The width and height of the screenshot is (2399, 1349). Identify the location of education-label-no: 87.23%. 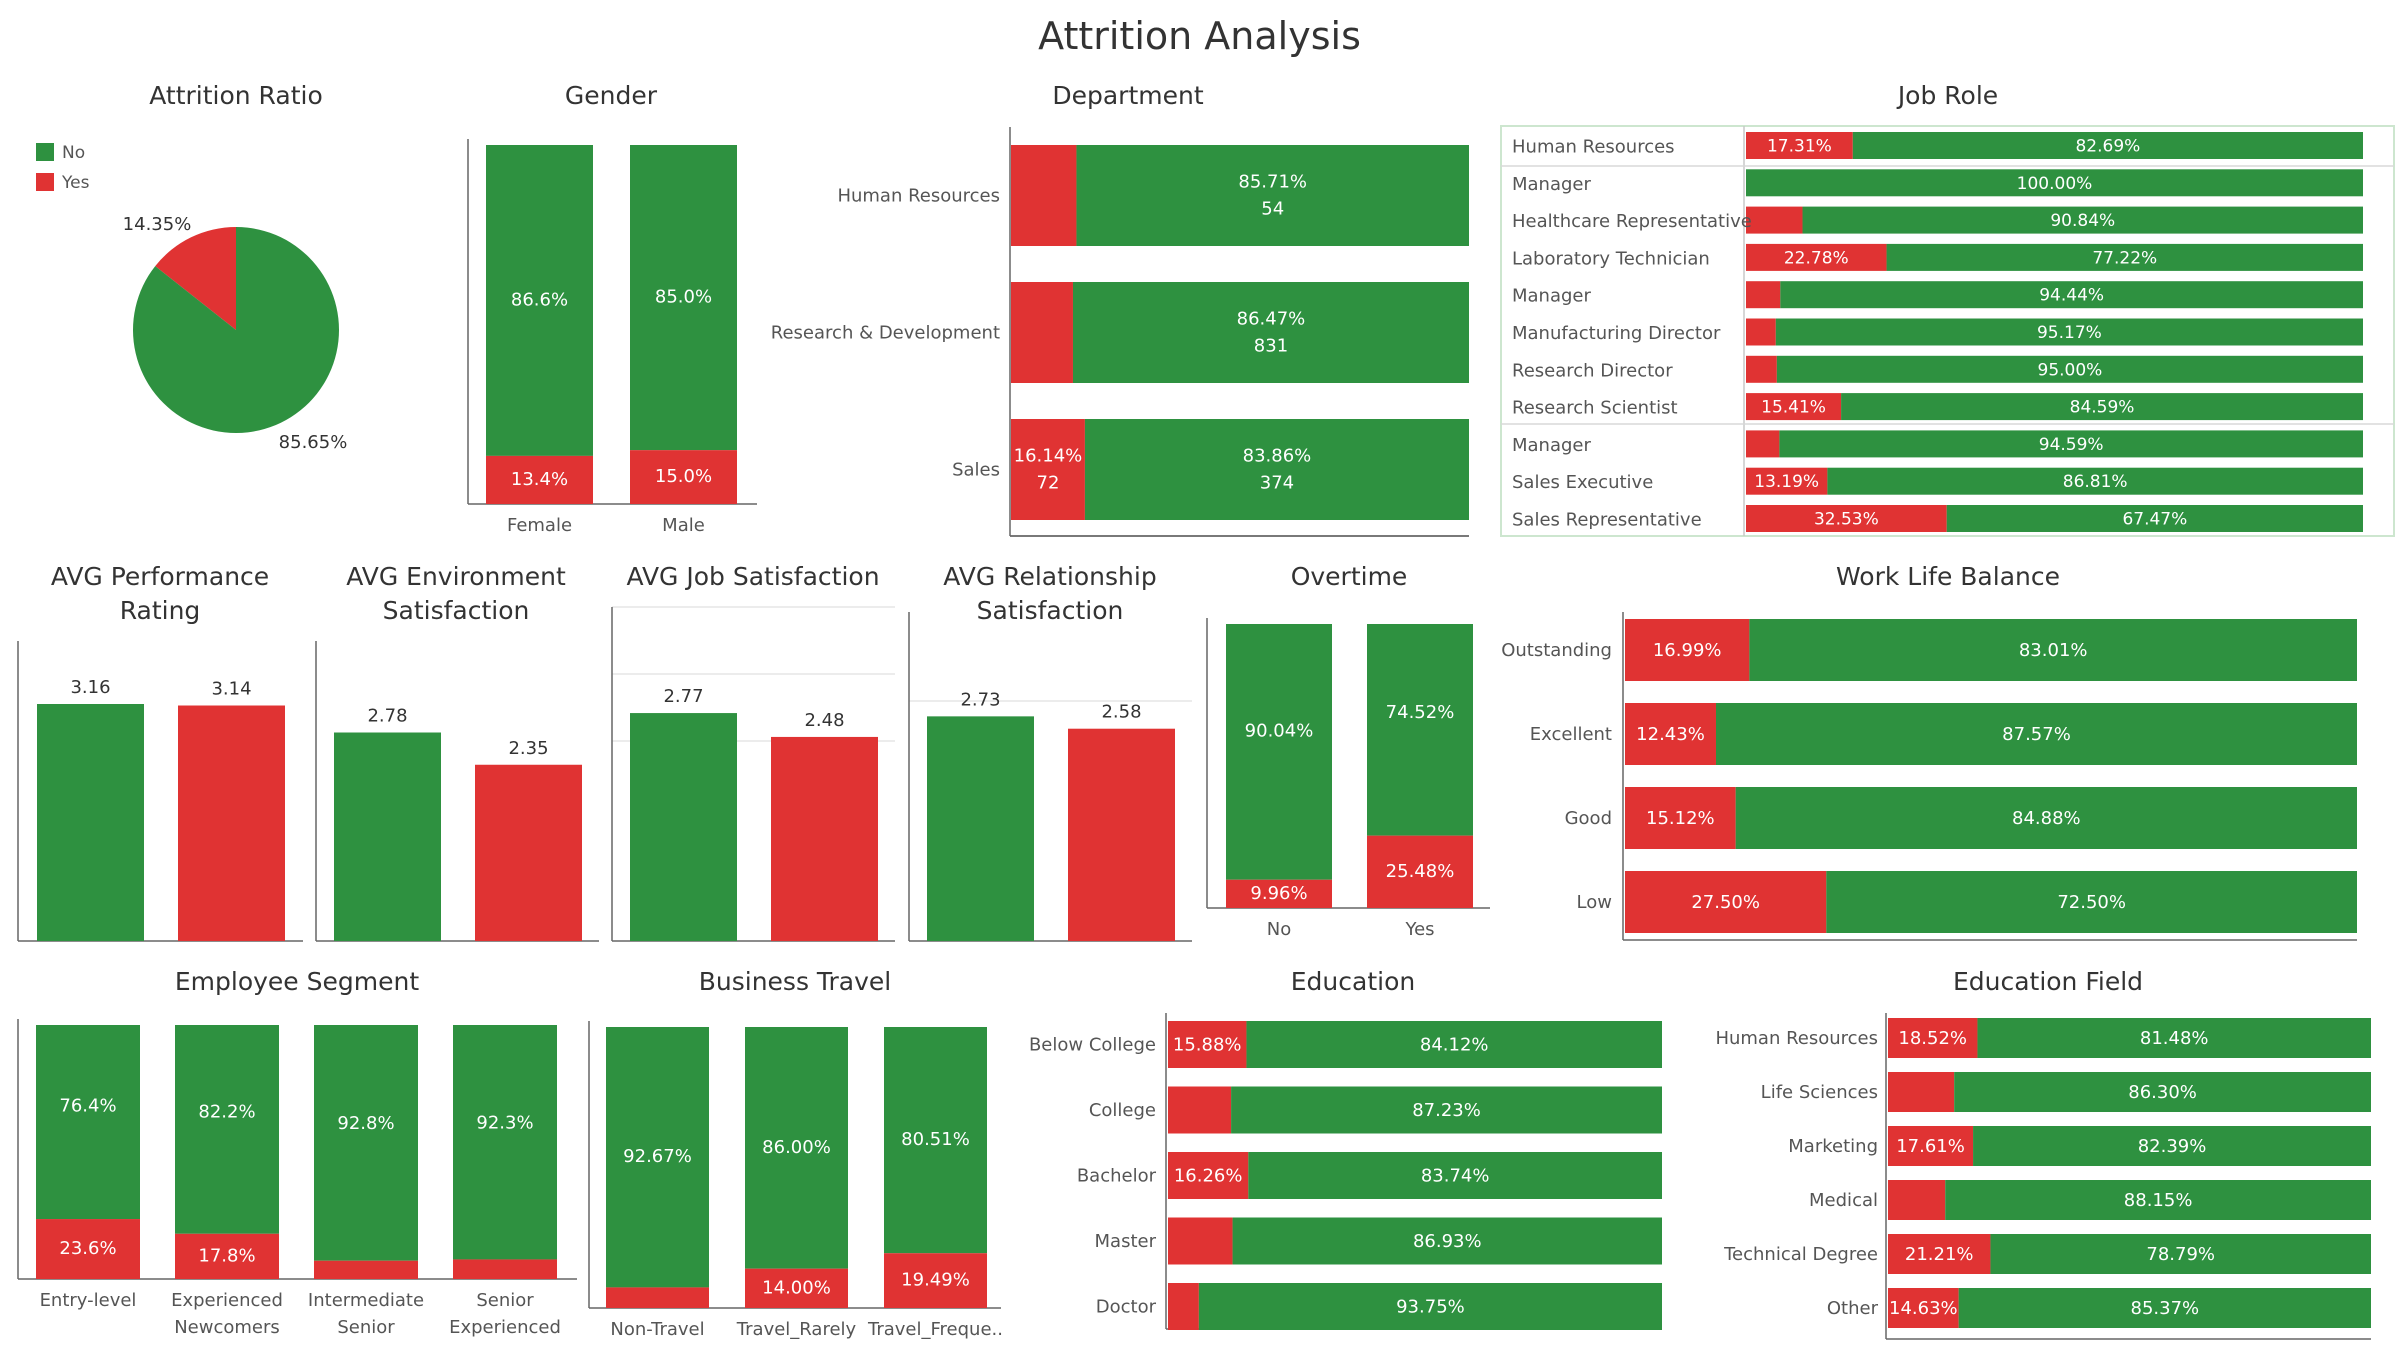
(1446, 1110).